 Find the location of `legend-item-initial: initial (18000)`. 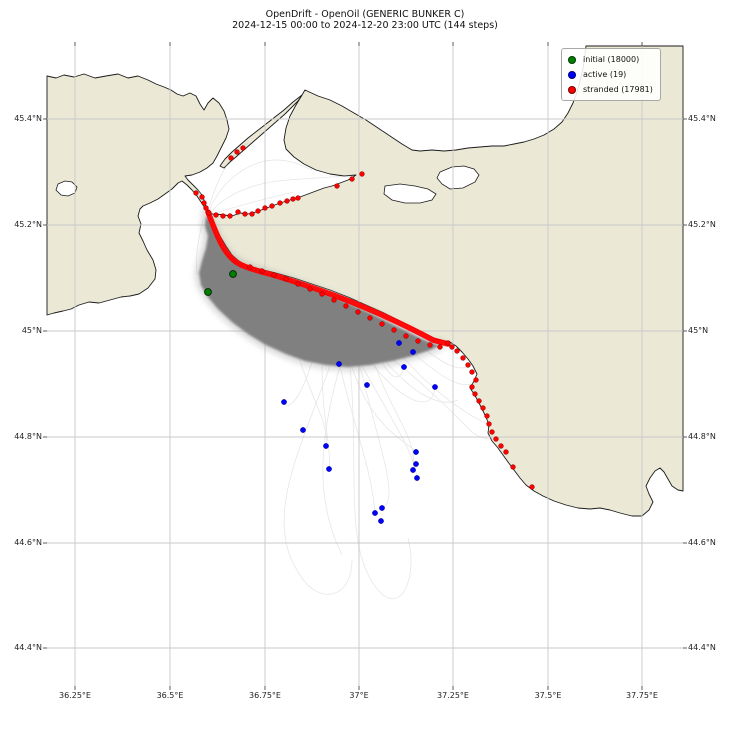

legend-item-initial: initial (18000) is located at coordinates (610, 59).